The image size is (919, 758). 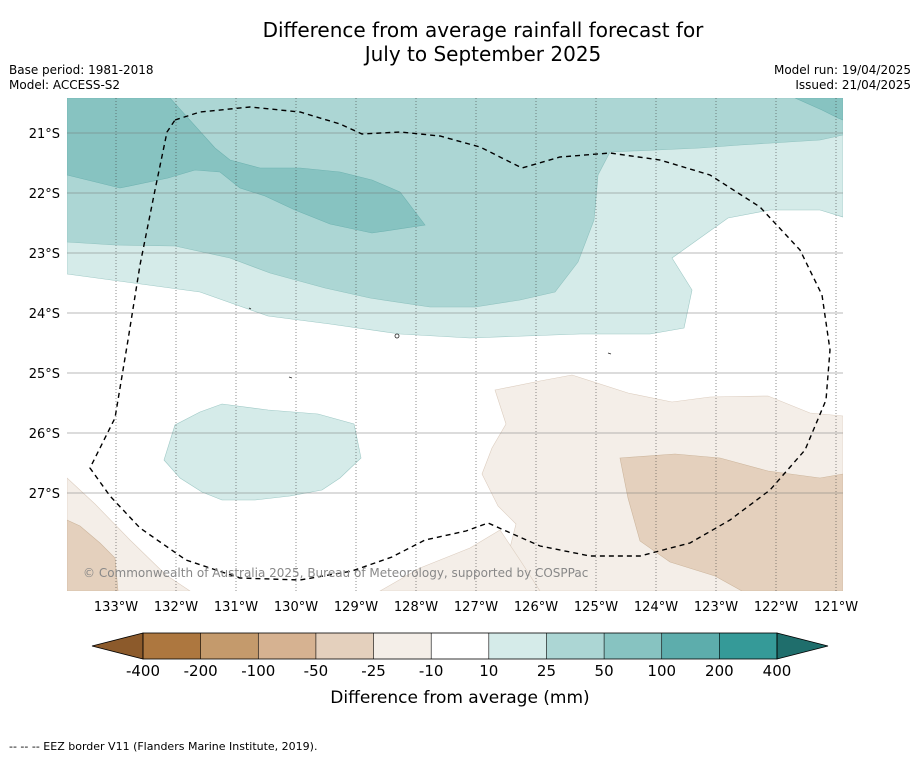 What do you see at coordinates (836, 607) in the screenshot?
I see `lon-label: 121°W` at bounding box center [836, 607].